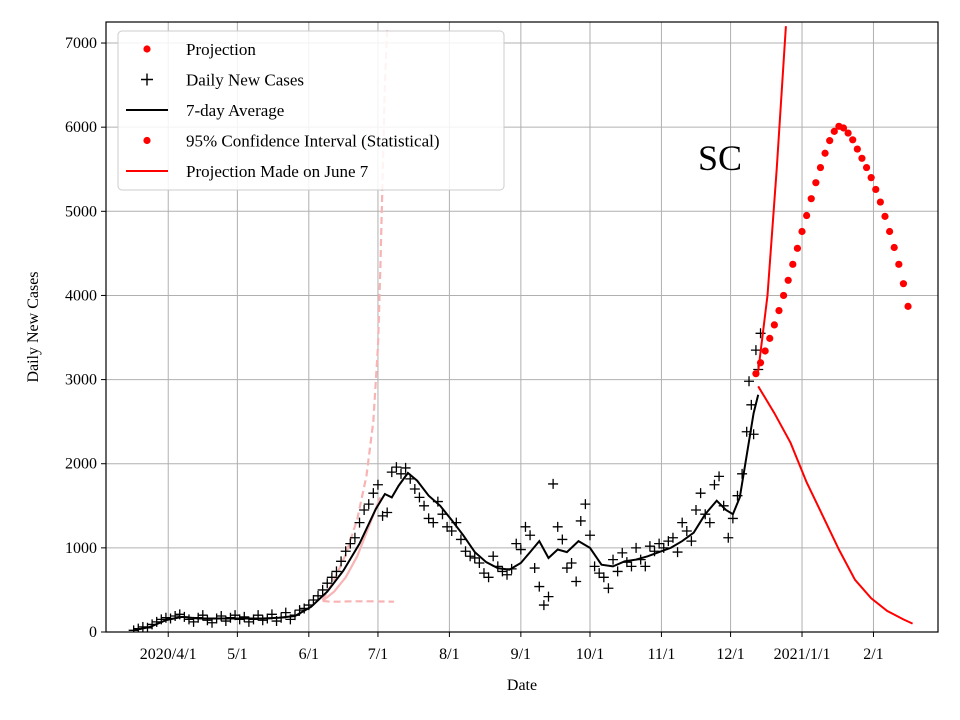 The width and height of the screenshot is (960, 720). Describe the element at coordinates (802, 654) in the screenshot. I see `x-tick-label: 2021/1/1` at that location.